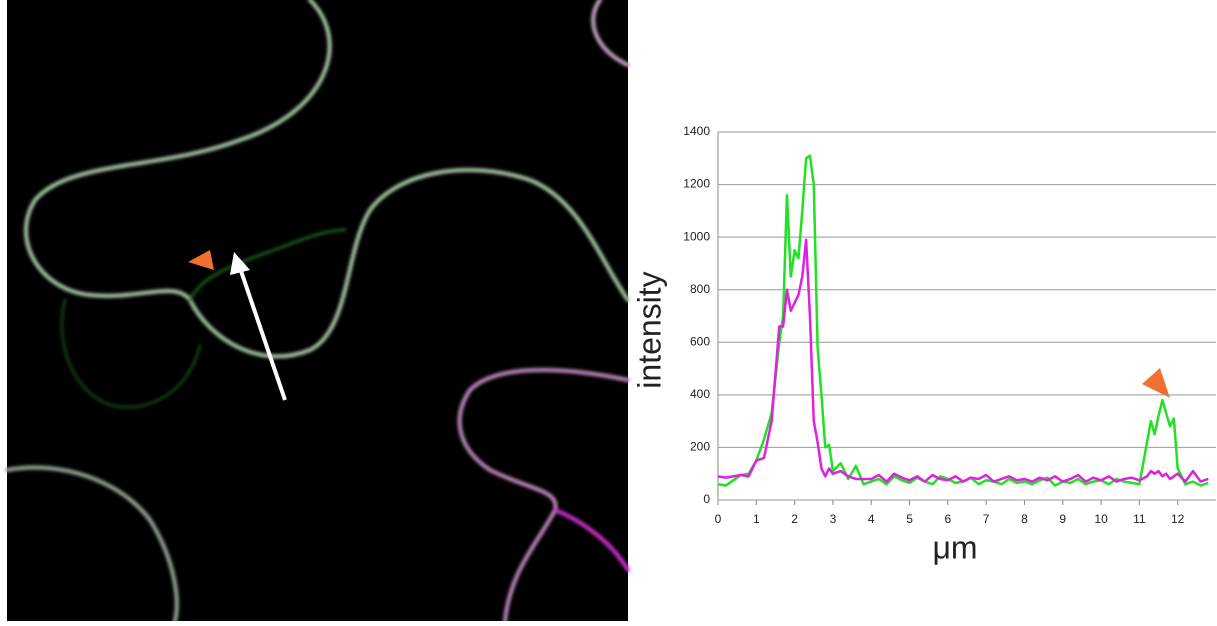  What do you see at coordinates (948, 519) in the screenshot?
I see `x-tick-label: 6` at bounding box center [948, 519].